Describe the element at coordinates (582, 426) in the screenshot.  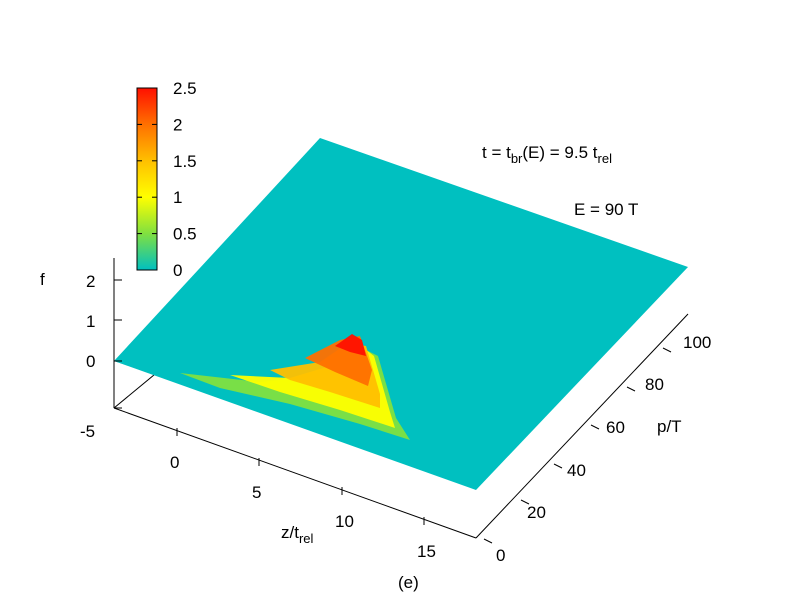
I see `y-axis-line` at that location.